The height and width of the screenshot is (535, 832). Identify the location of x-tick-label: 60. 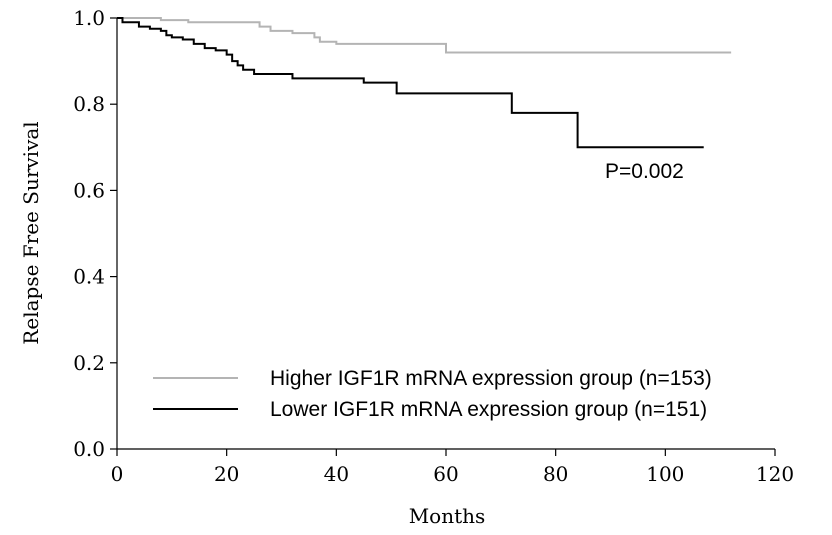
(445, 474).